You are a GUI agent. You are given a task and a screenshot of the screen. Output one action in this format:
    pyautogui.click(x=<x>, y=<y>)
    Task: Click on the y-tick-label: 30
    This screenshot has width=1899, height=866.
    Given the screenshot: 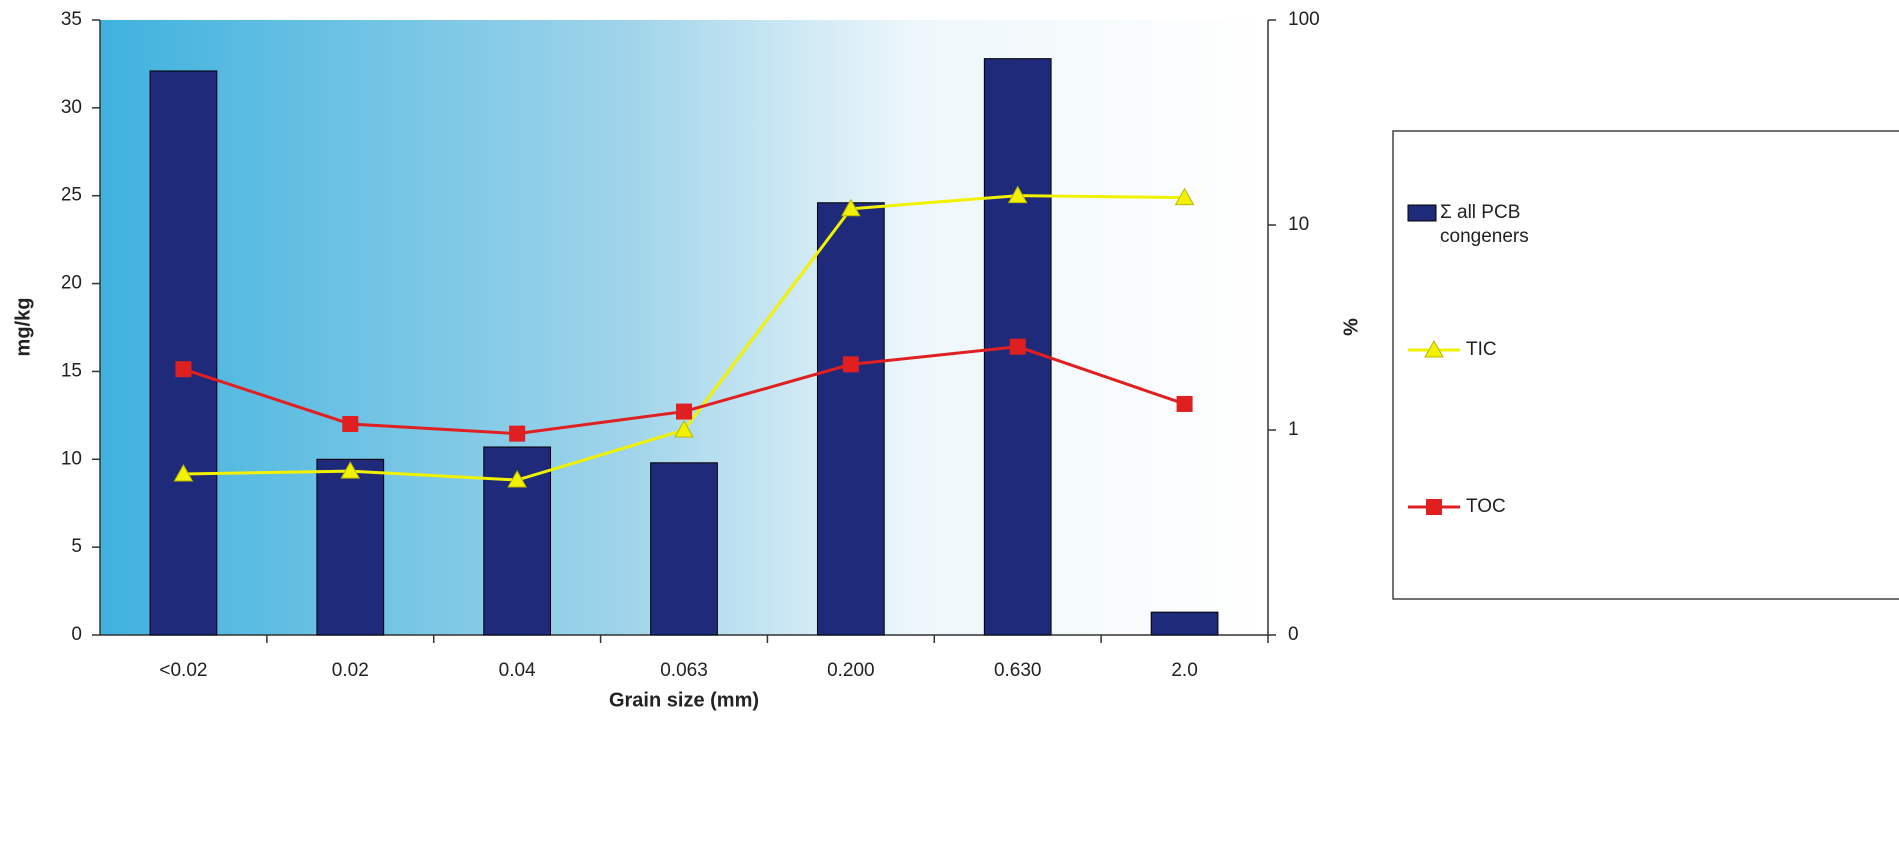 What is the action you would take?
    pyautogui.click(x=71, y=107)
    